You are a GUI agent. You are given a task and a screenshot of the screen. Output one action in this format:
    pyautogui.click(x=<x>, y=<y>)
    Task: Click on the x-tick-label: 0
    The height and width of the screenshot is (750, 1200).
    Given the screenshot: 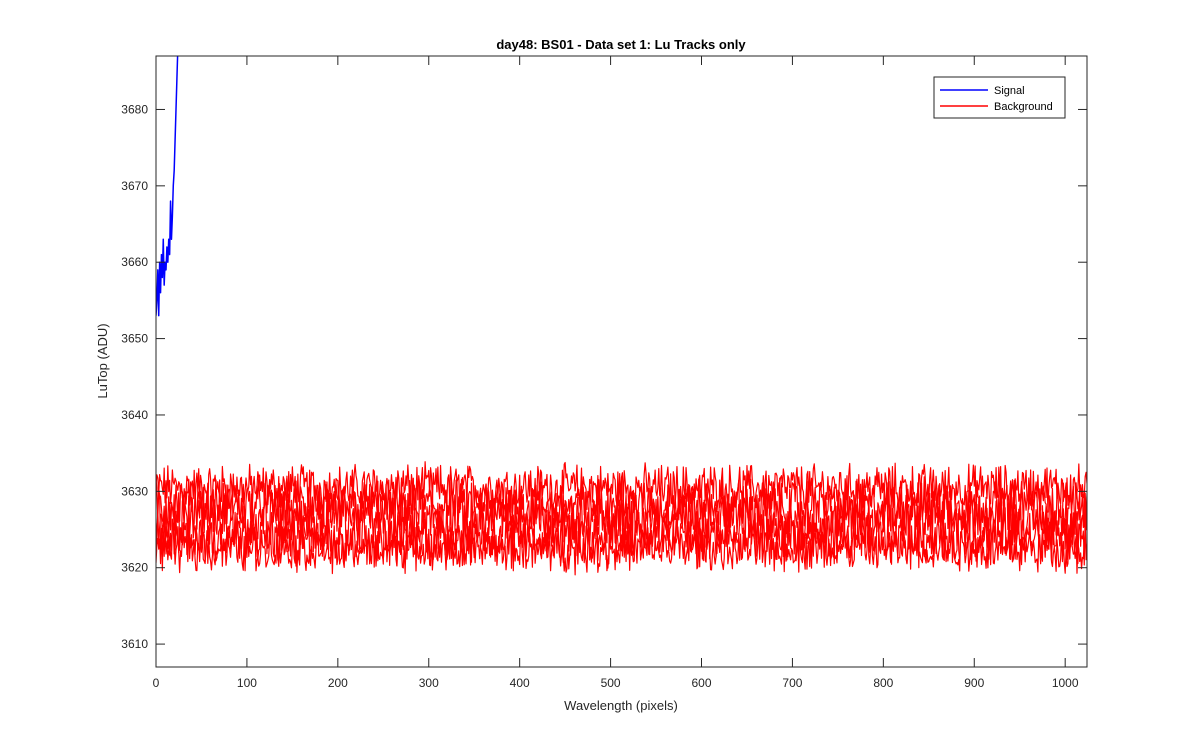 What is the action you would take?
    pyautogui.click(x=156, y=683)
    